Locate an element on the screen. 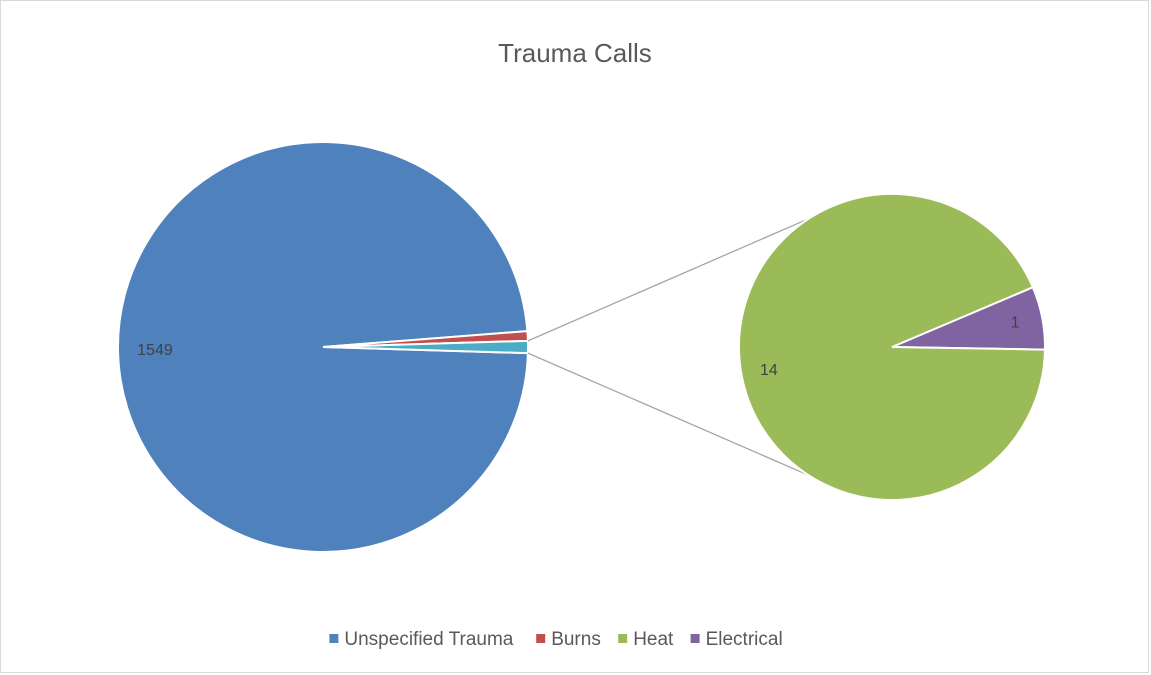 The width and height of the screenshot is (1151, 675). pie-slice is located at coordinates (892, 347).